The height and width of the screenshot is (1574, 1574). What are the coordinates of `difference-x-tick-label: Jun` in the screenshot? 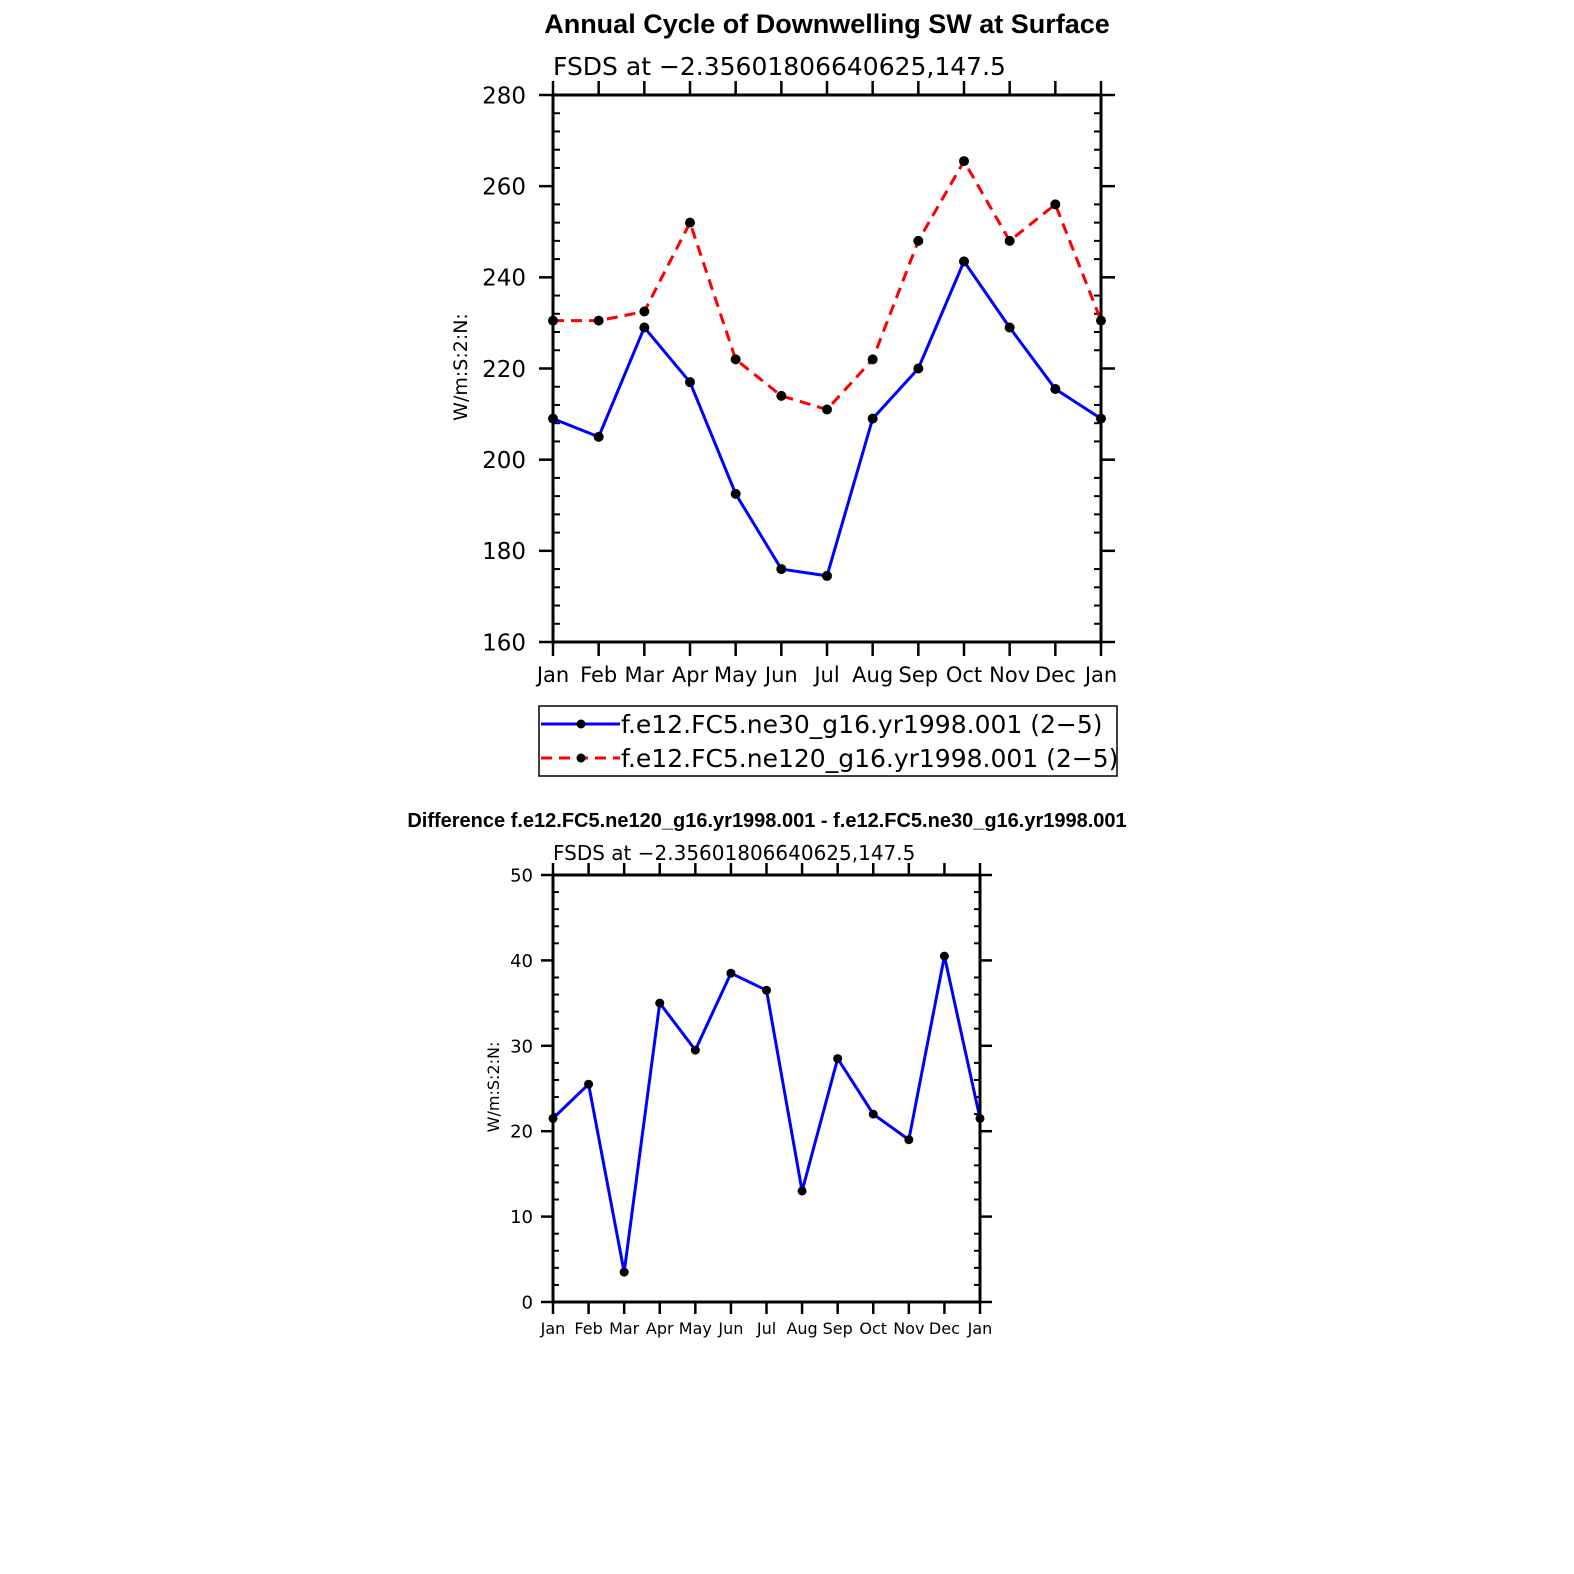 It's located at (730, 1328).